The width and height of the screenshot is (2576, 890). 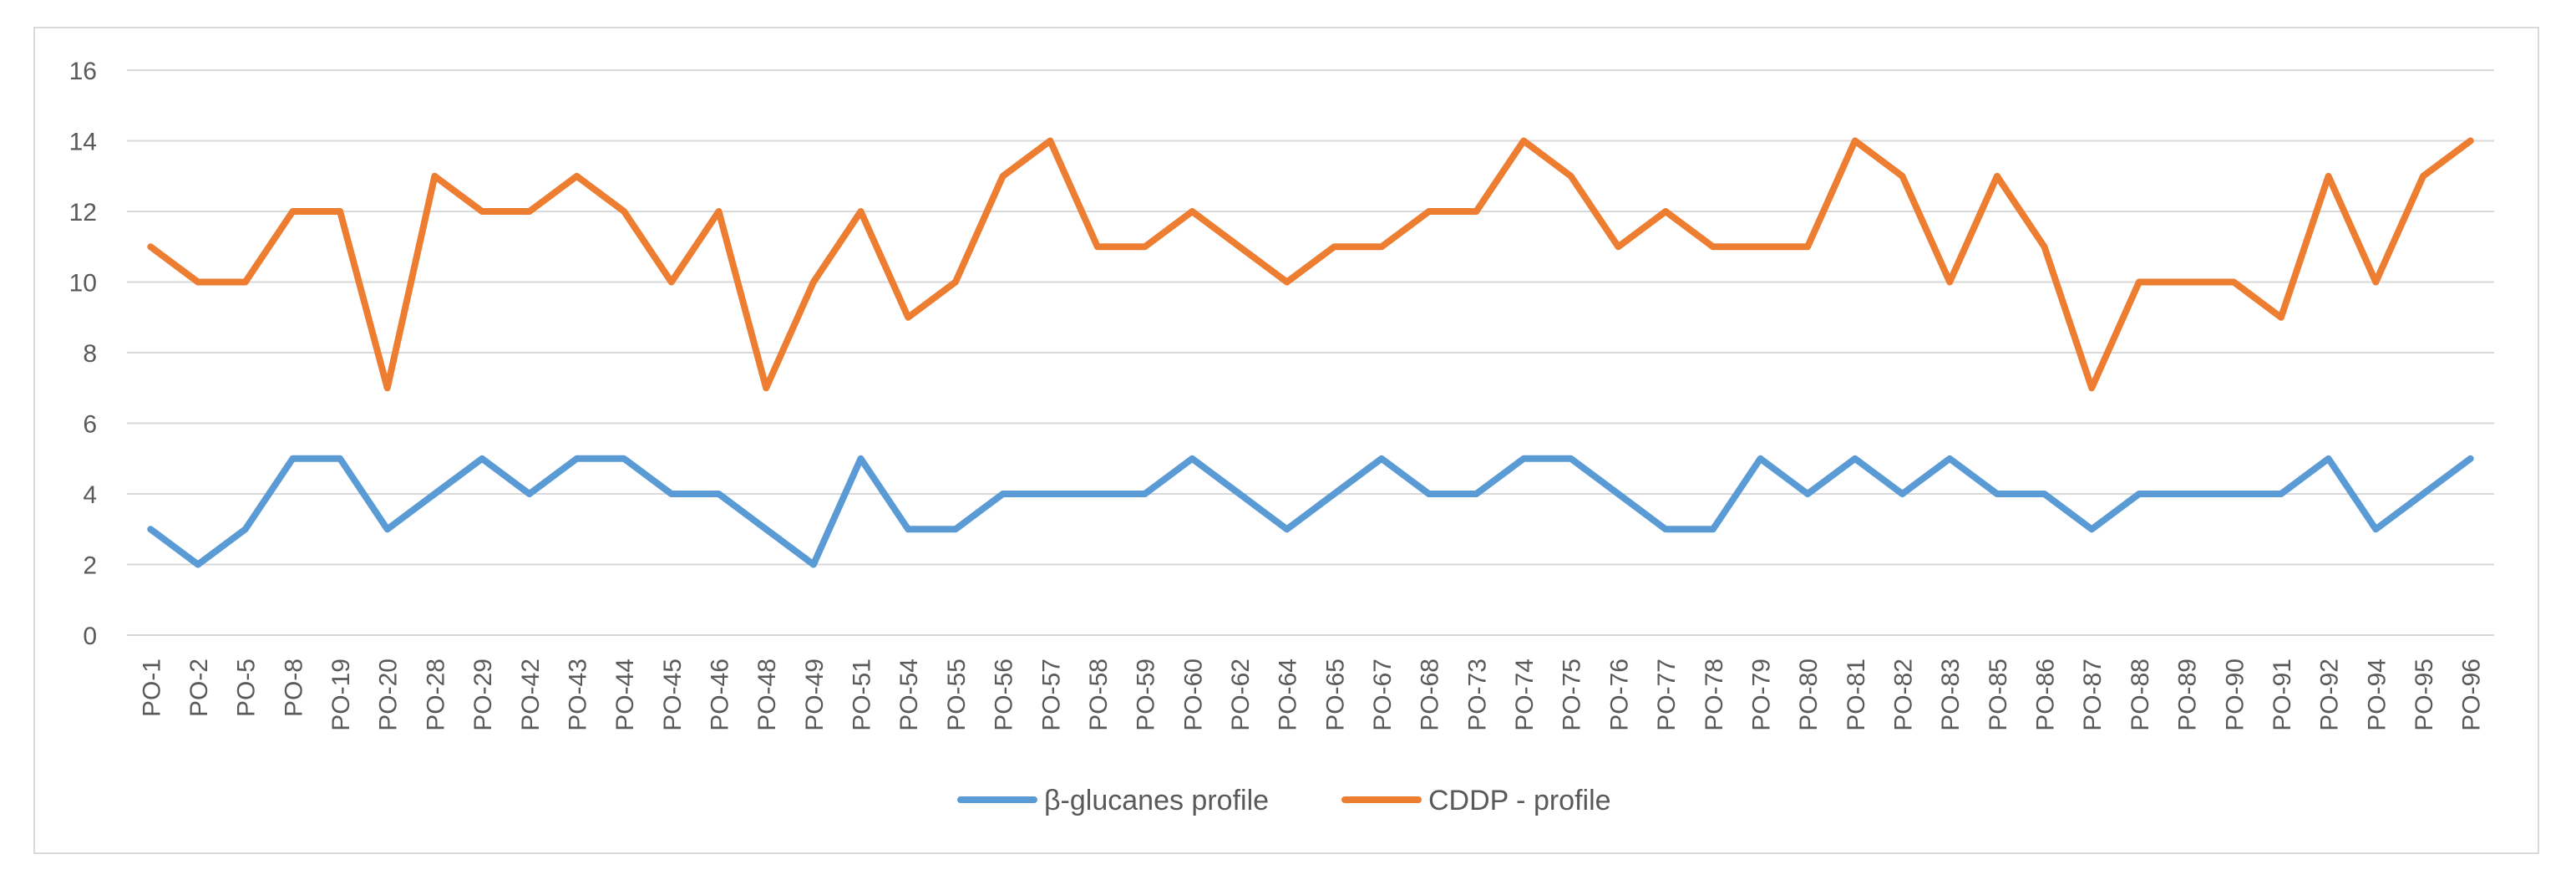 I want to click on x-tick-label: PO-88, so click(x=2140, y=695).